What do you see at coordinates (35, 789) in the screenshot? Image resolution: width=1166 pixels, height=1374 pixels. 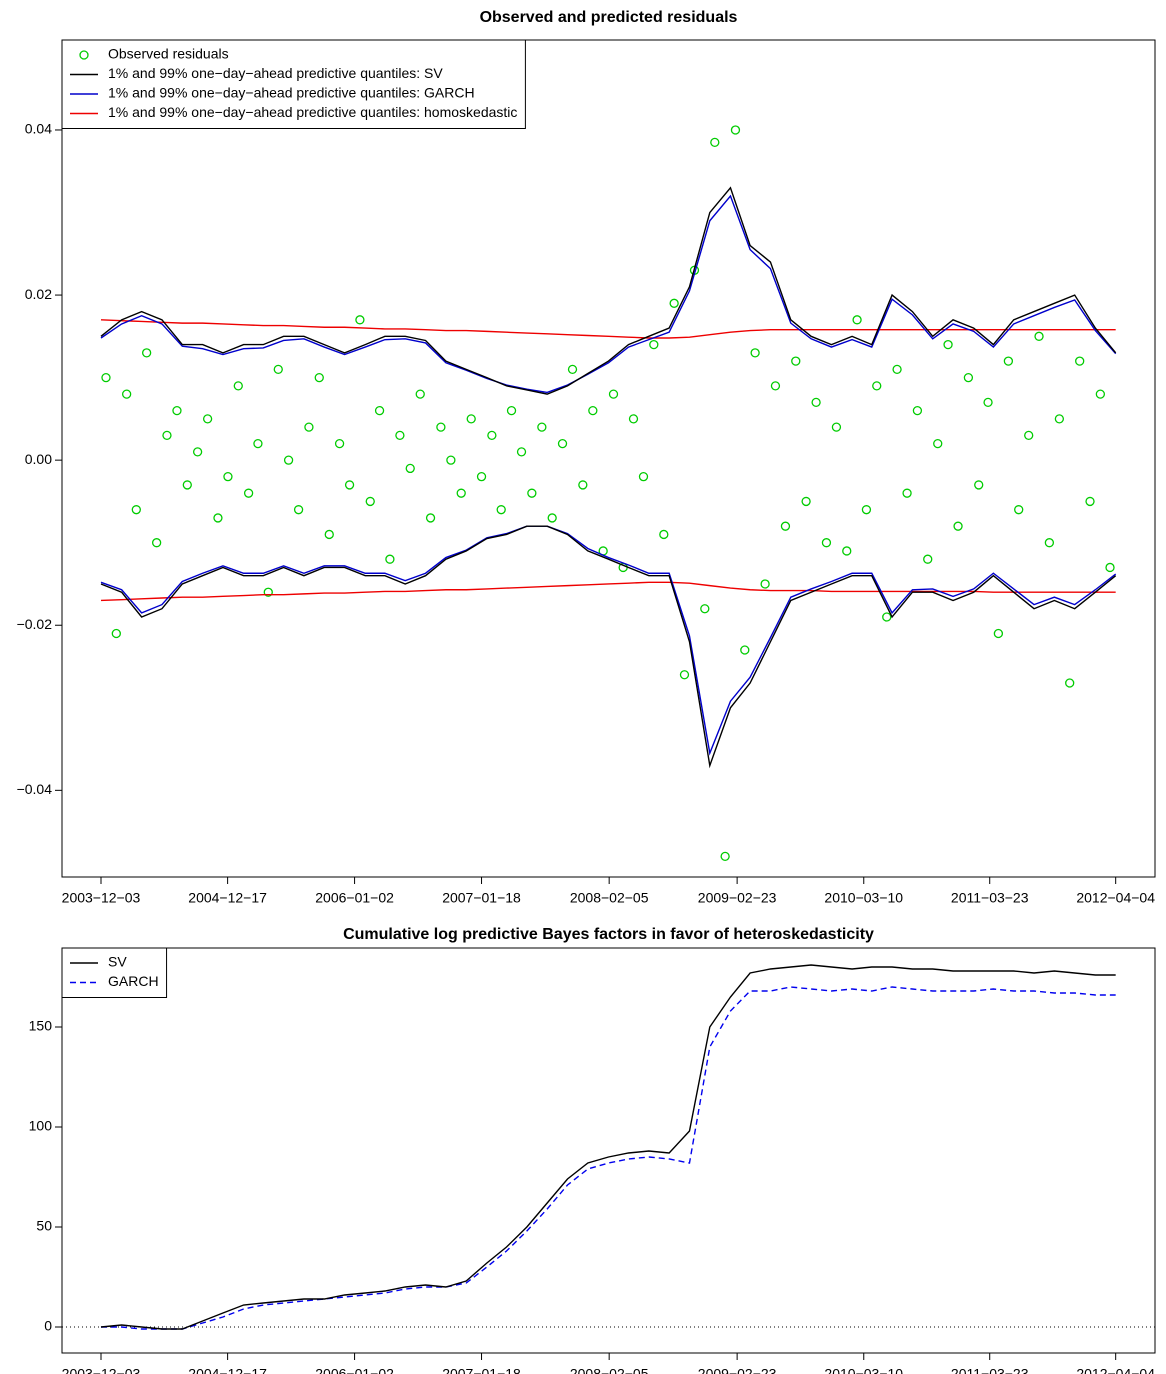 I see `y-tick-label: −0.04` at bounding box center [35, 789].